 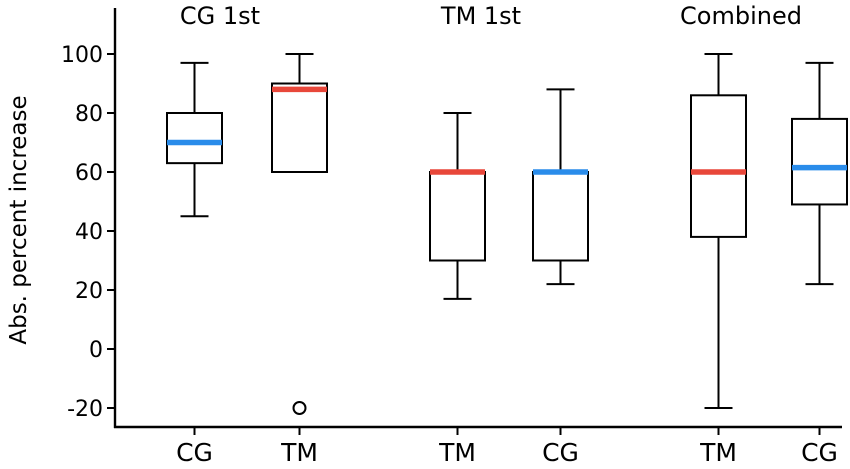 I want to click on outlier-point, so click(x=299, y=408).